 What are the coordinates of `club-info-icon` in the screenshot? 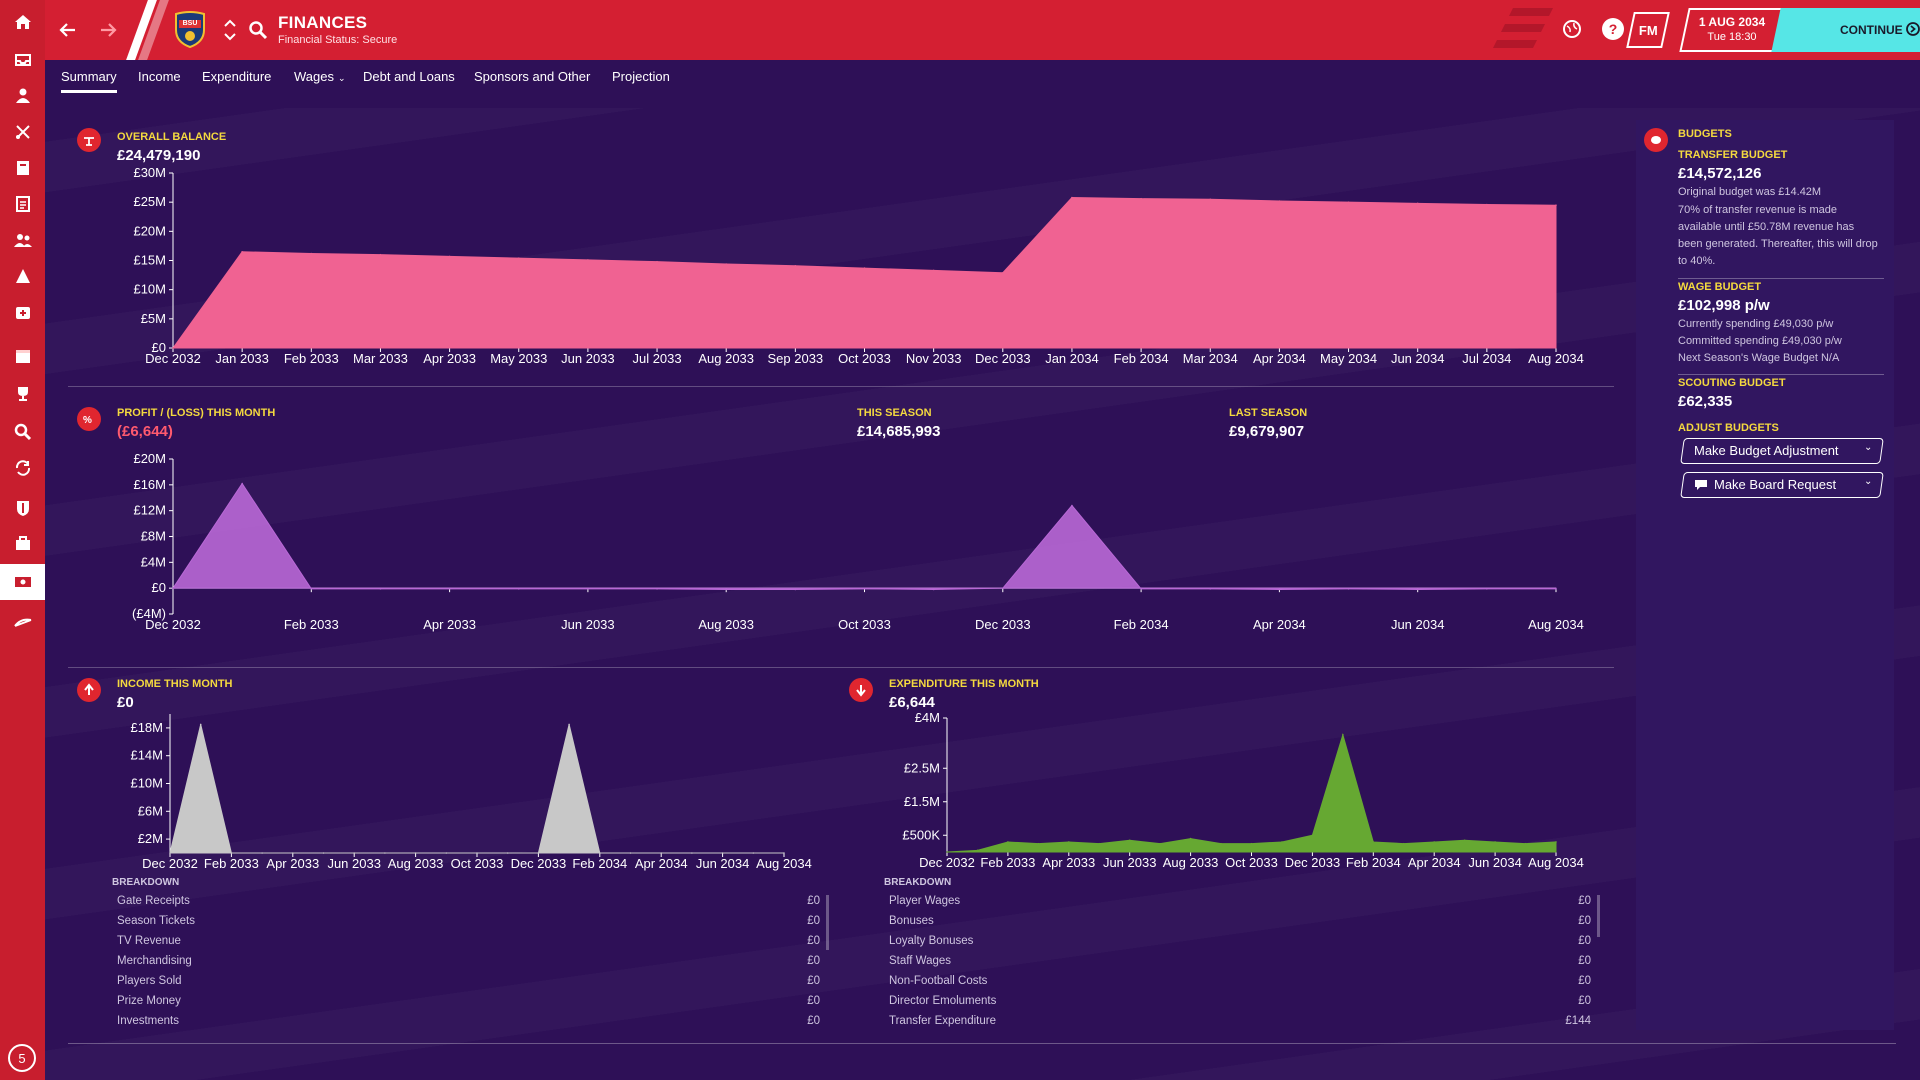 It's located at (22, 508).